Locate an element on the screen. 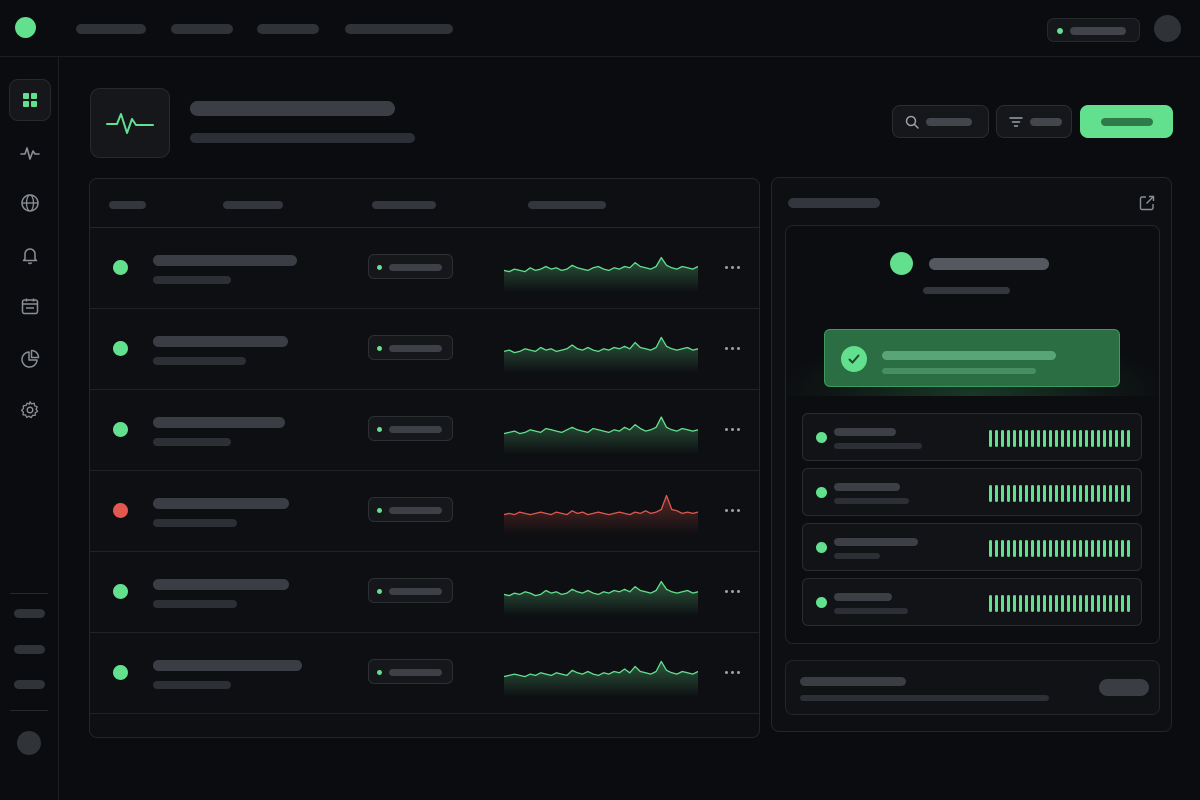  calendar-icon is located at coordinates (30, 306).